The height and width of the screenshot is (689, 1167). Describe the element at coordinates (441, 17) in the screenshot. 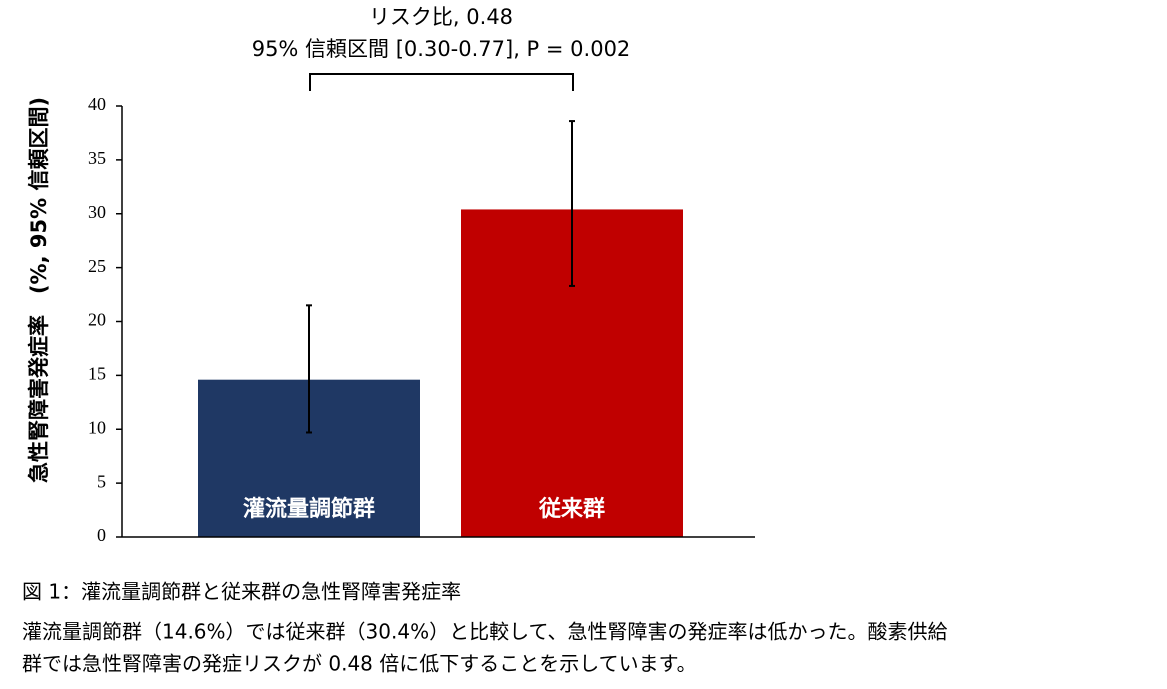

I see `annotation: リスク比, 0.48` at that location.